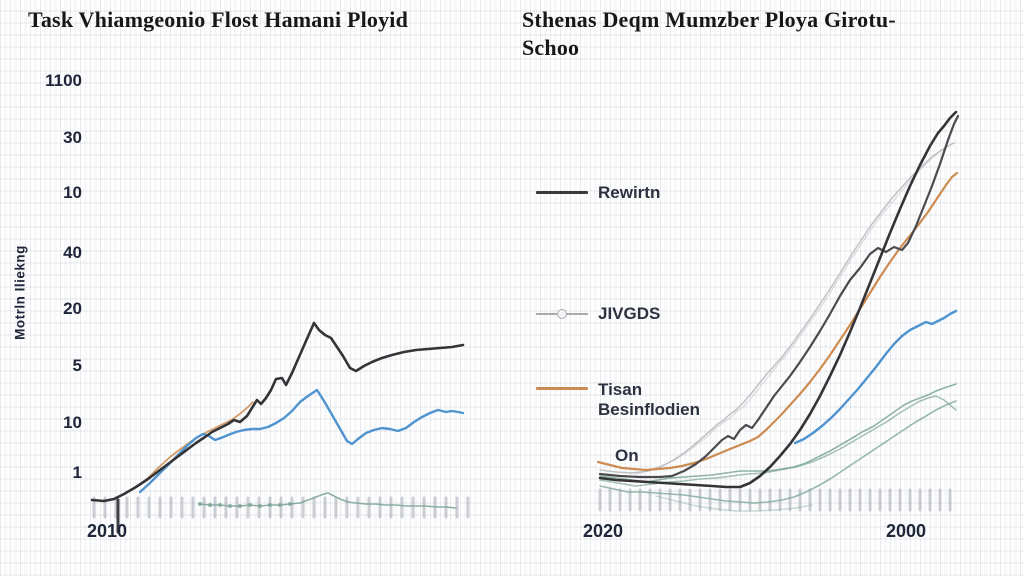  Describe the element at coordinates (77, 472) in the screenshot. I see `y-tick-label: 1` at that location.